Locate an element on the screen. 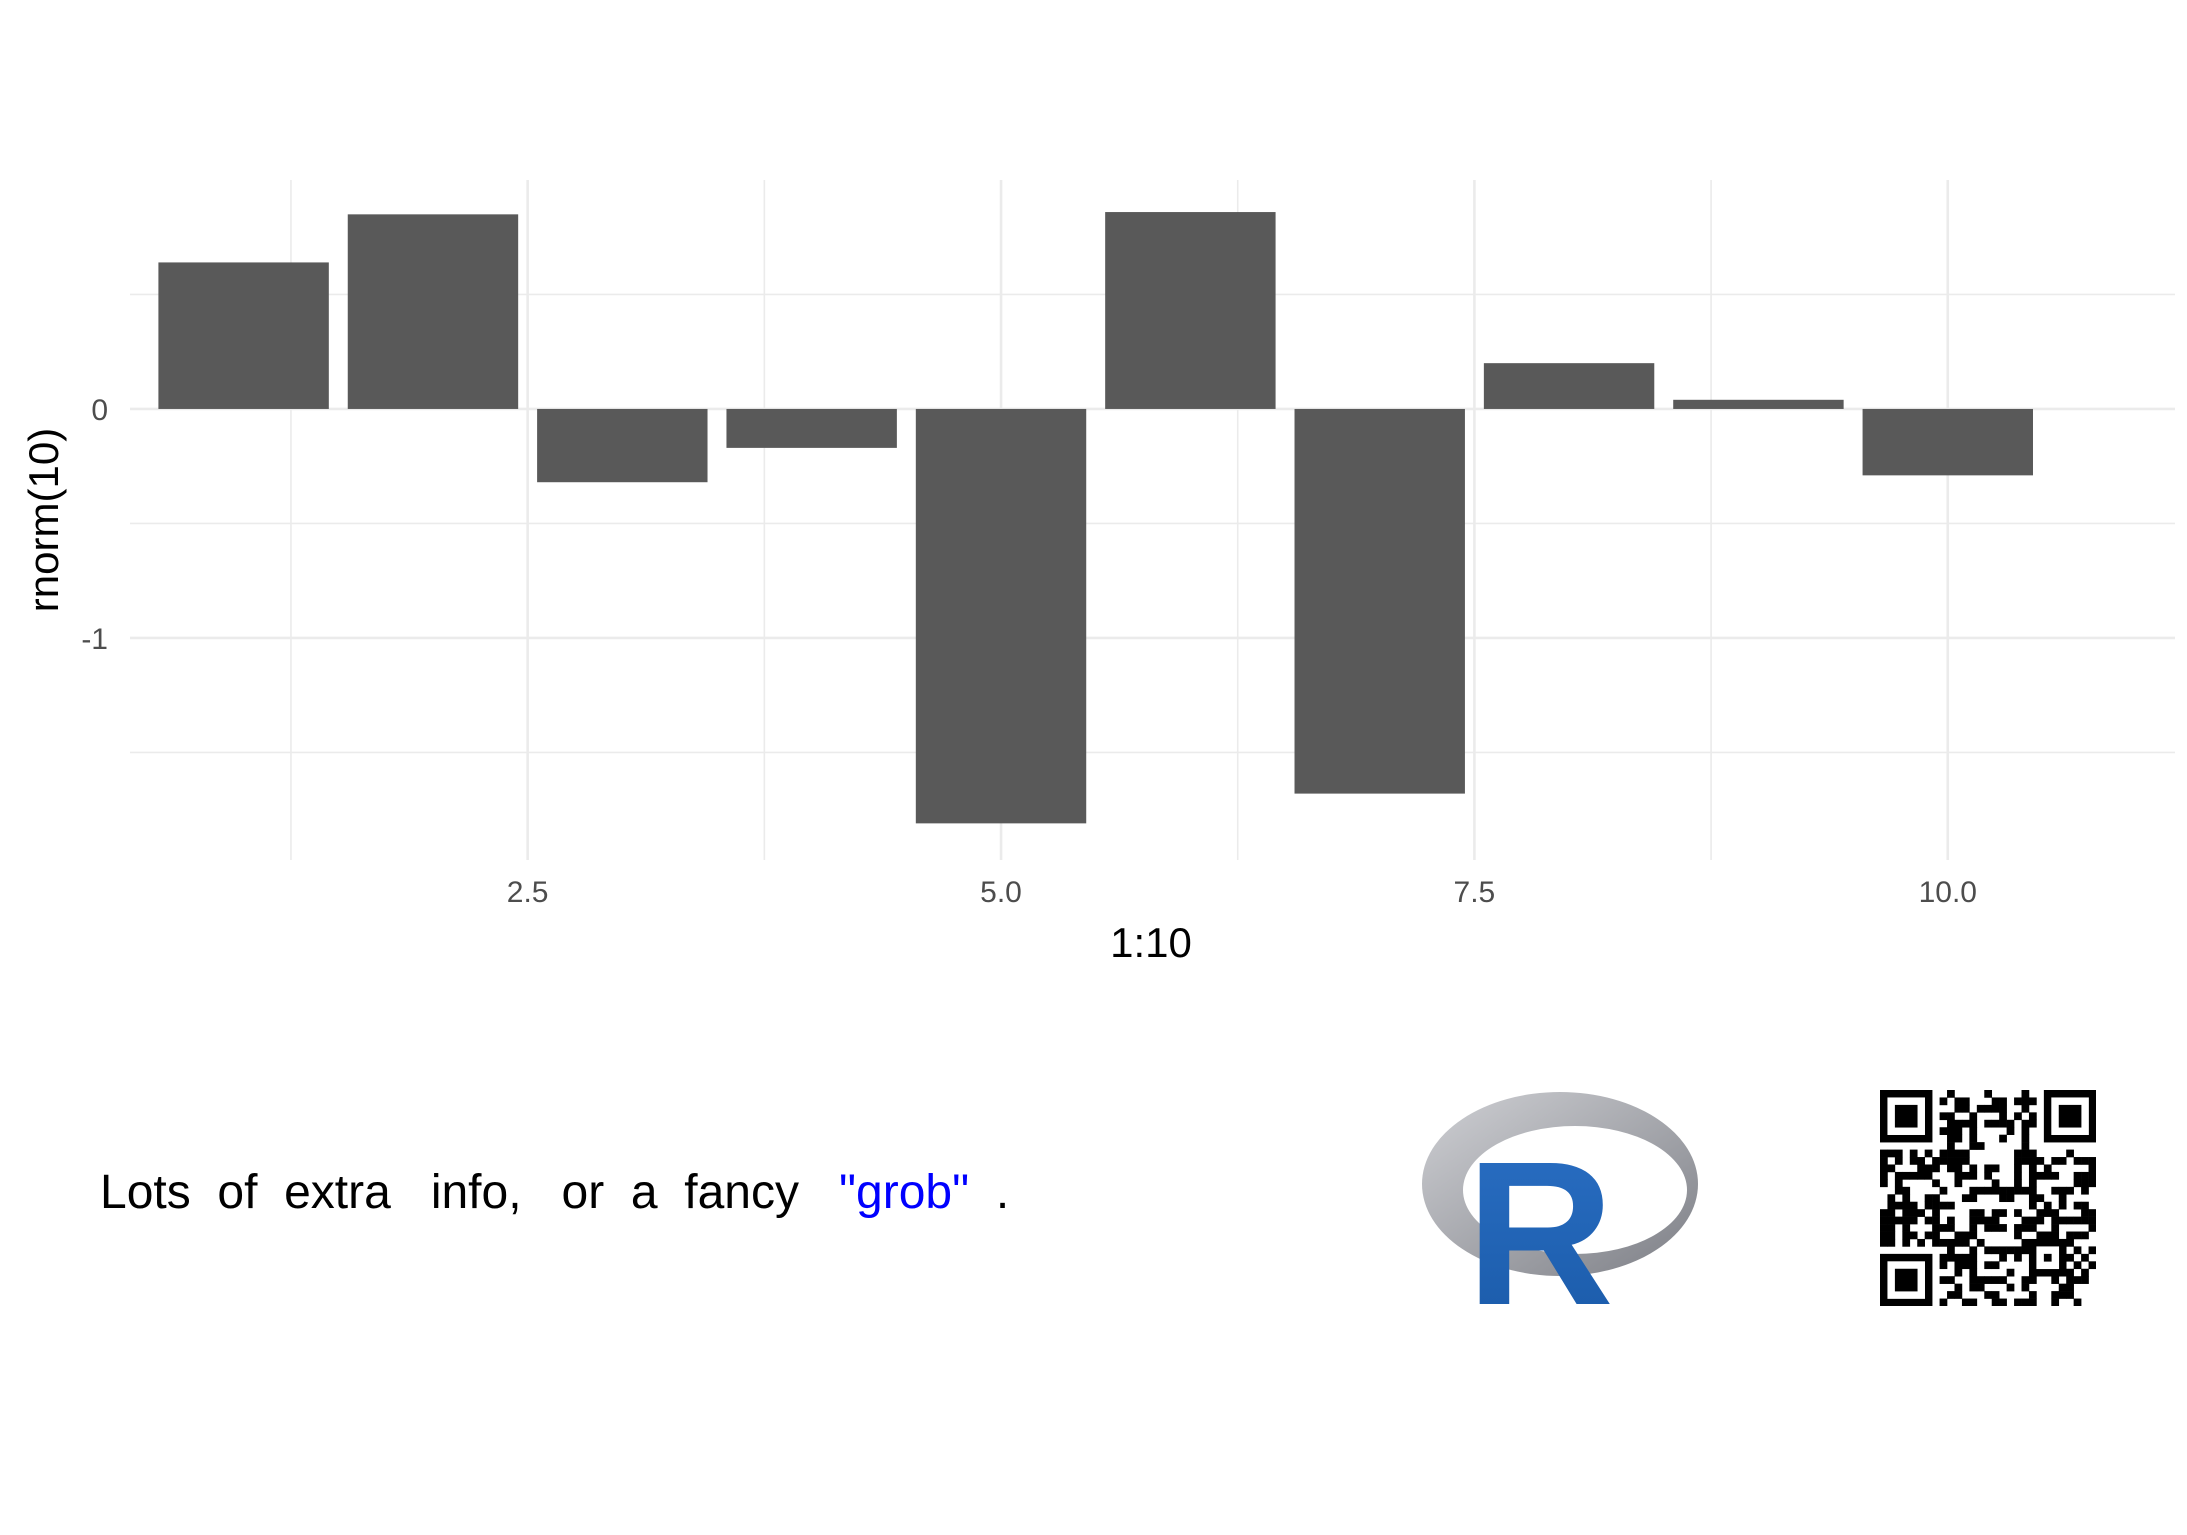  r-logo-icon: R is located at coordinates (1560, 1201).